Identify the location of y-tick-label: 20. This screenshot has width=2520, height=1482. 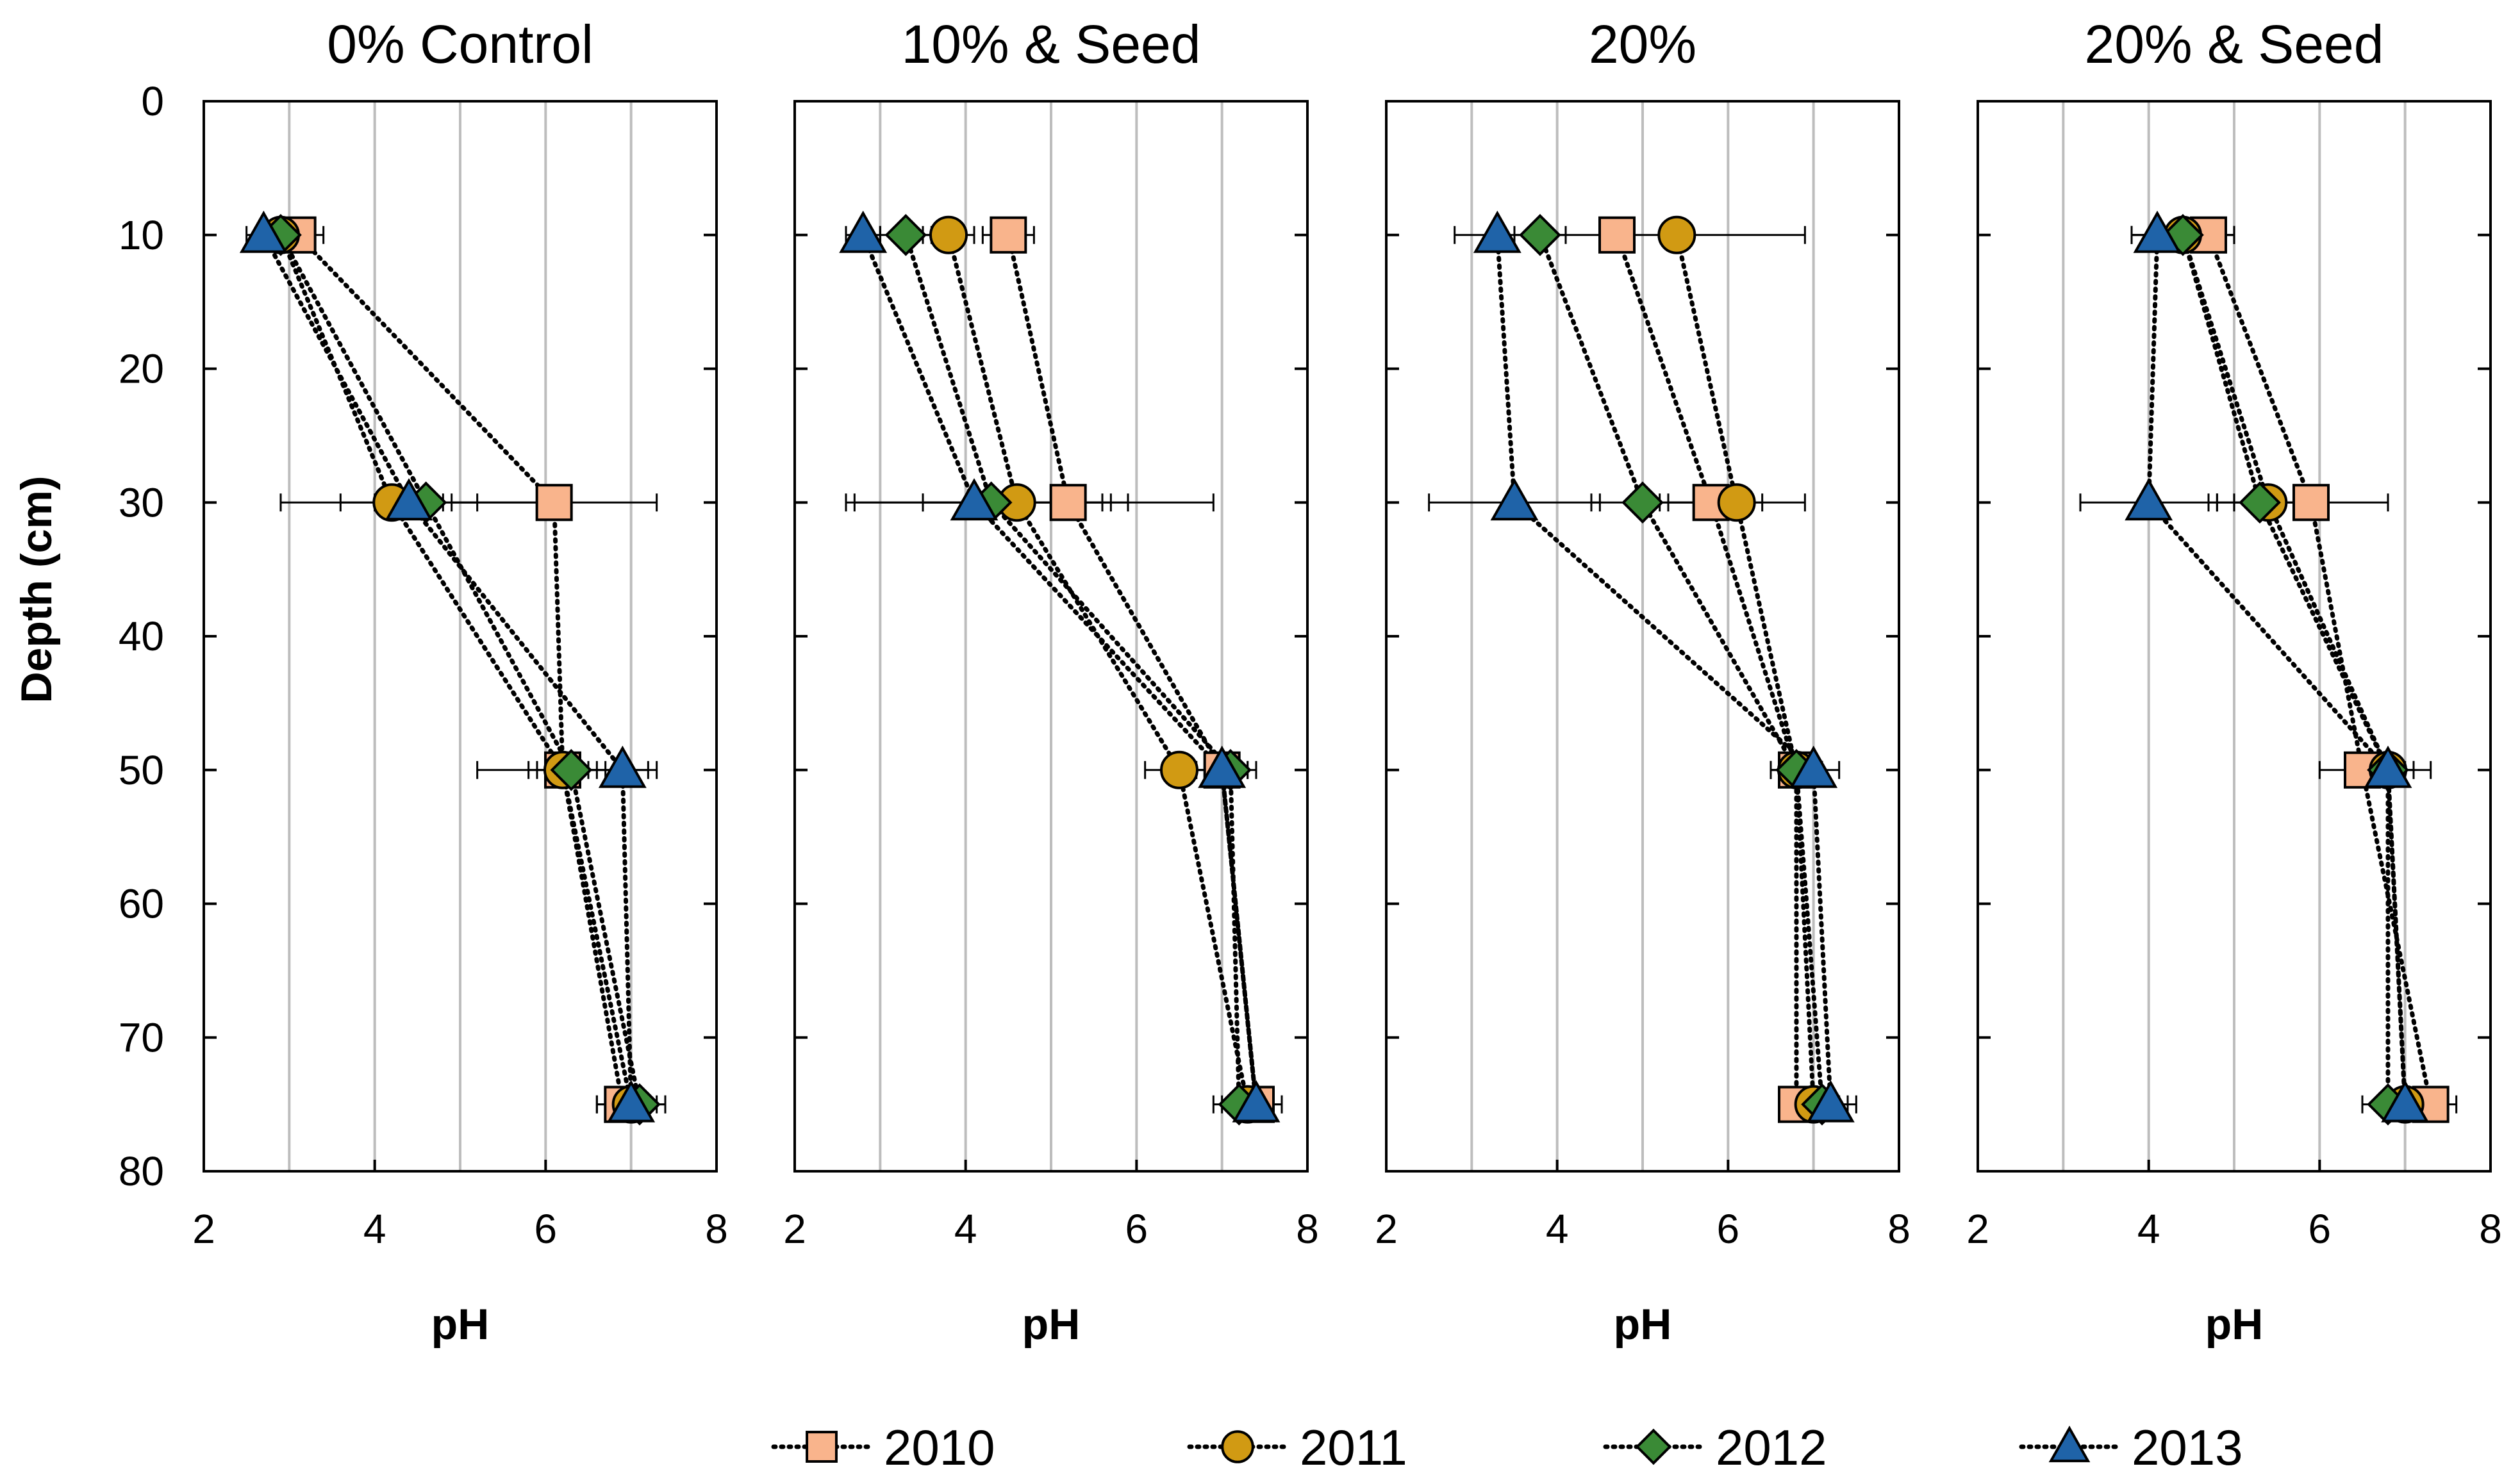
(141, 369).